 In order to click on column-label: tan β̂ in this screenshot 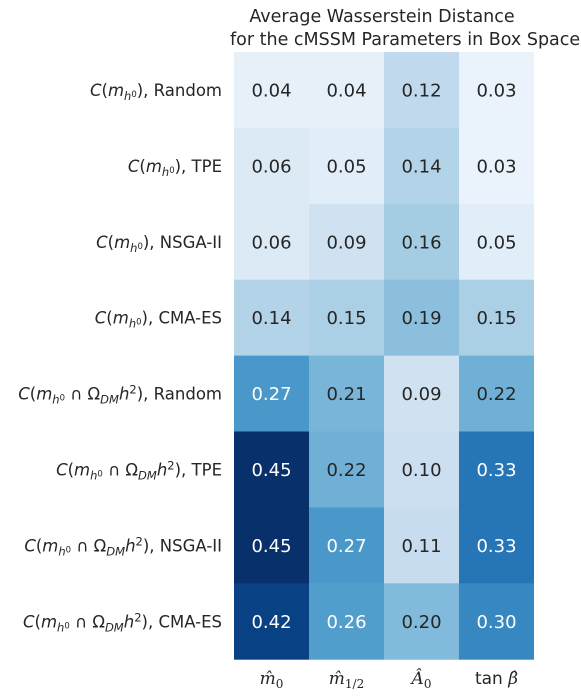, I will do `click(496, 679)`.